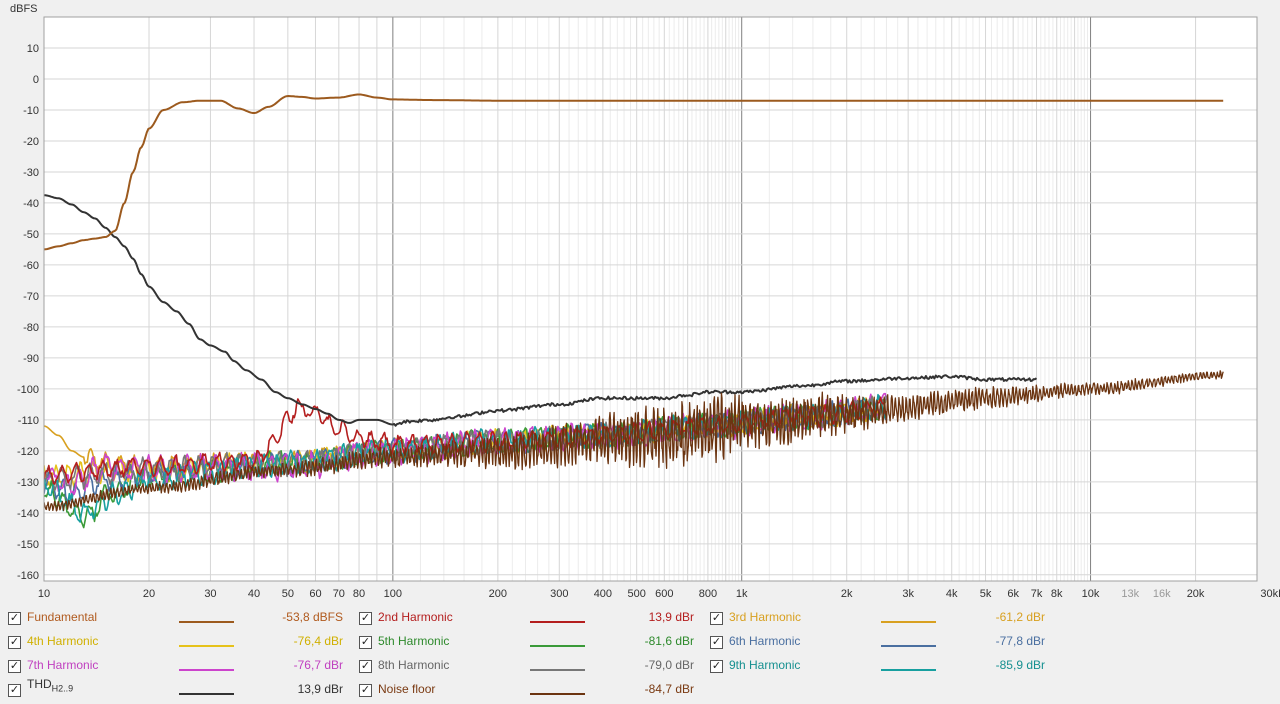  What do you see at coordinates (206, 670) in the screenshot?
I see `legend-swatch-h7` at bounding box center [206, 670].